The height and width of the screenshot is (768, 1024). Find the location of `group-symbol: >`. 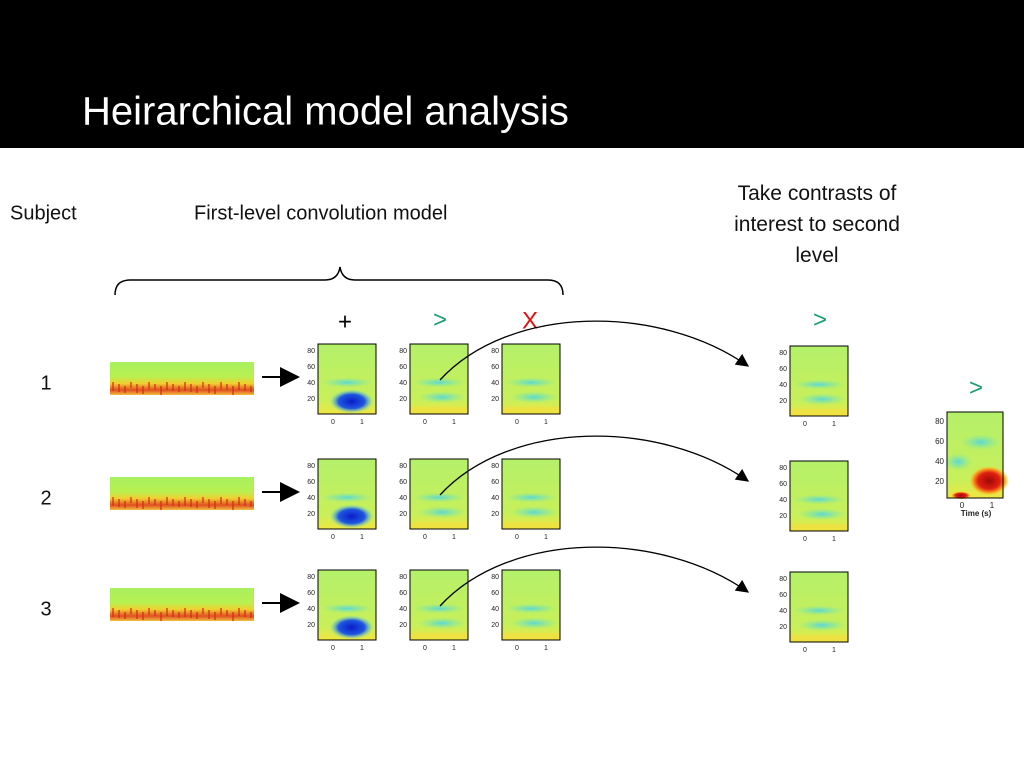

group-symbol: > is located at coordinates (976, 387).